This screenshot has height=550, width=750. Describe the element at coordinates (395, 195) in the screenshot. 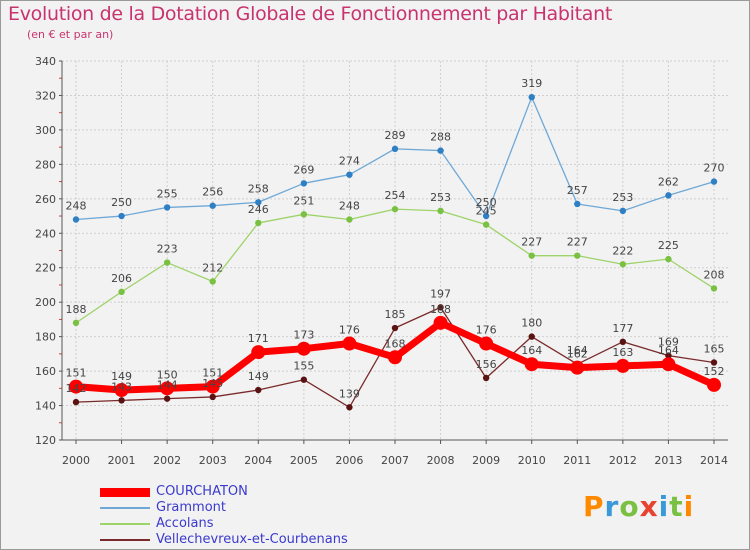

I see `data-label: 254` at that location.